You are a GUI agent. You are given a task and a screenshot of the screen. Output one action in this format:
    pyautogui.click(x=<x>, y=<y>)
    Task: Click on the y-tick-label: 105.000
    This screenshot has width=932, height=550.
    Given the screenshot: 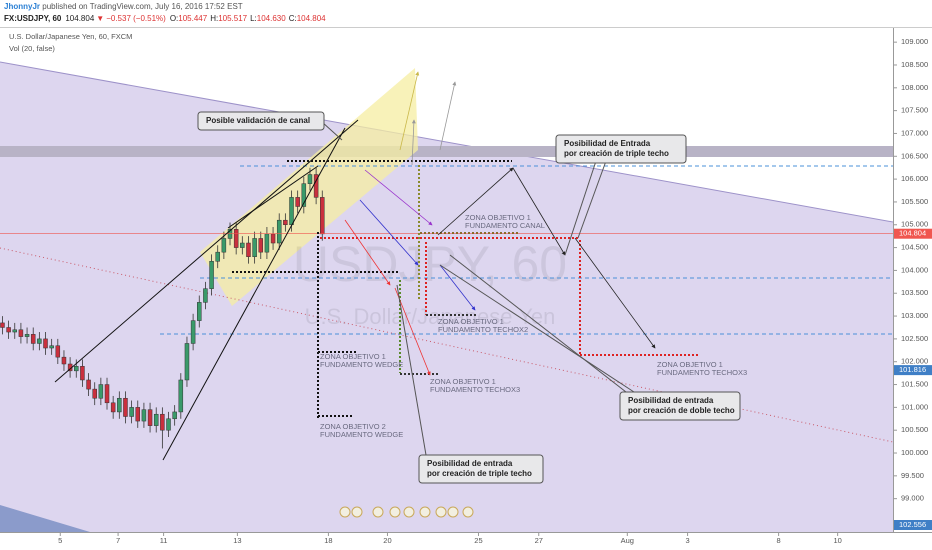 What is the action you would take?
    pyautogui.click(x=914, y=224)
    